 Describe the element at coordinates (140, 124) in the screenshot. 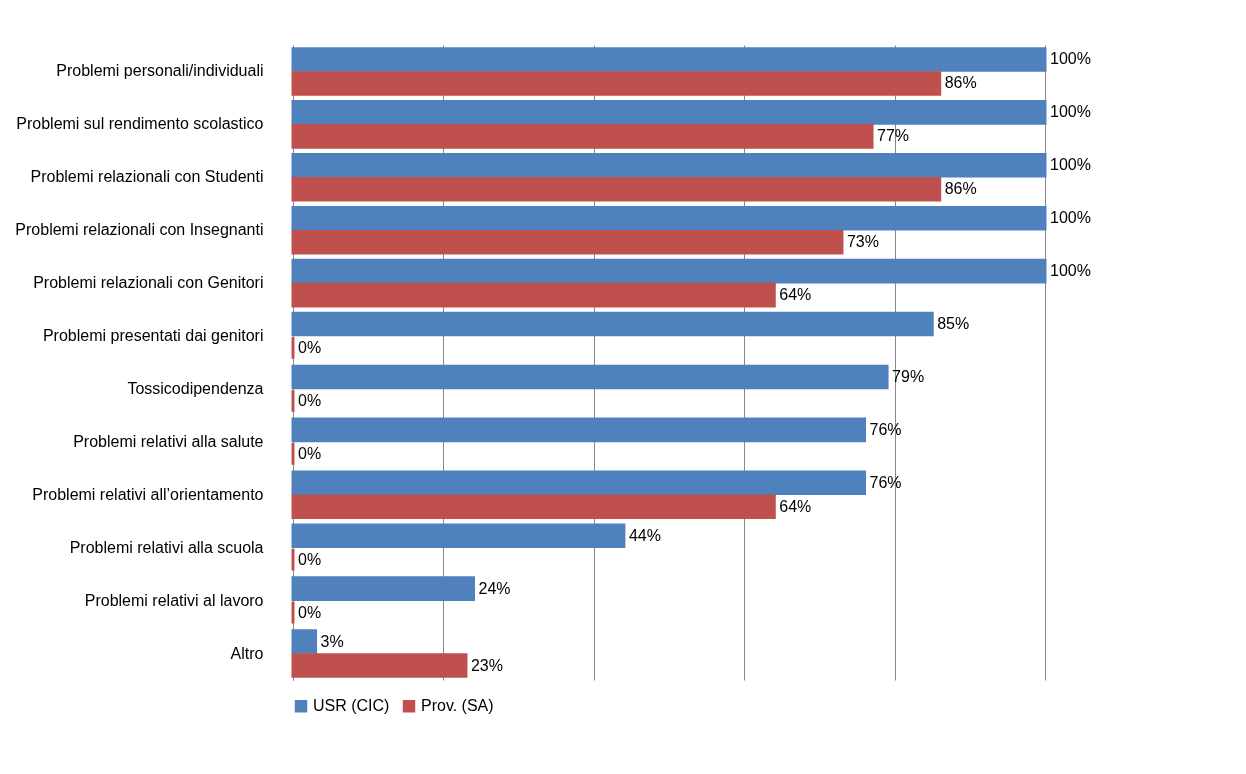

I see `y-tick-label: Problemi sul rendimento scolastico` at that location.